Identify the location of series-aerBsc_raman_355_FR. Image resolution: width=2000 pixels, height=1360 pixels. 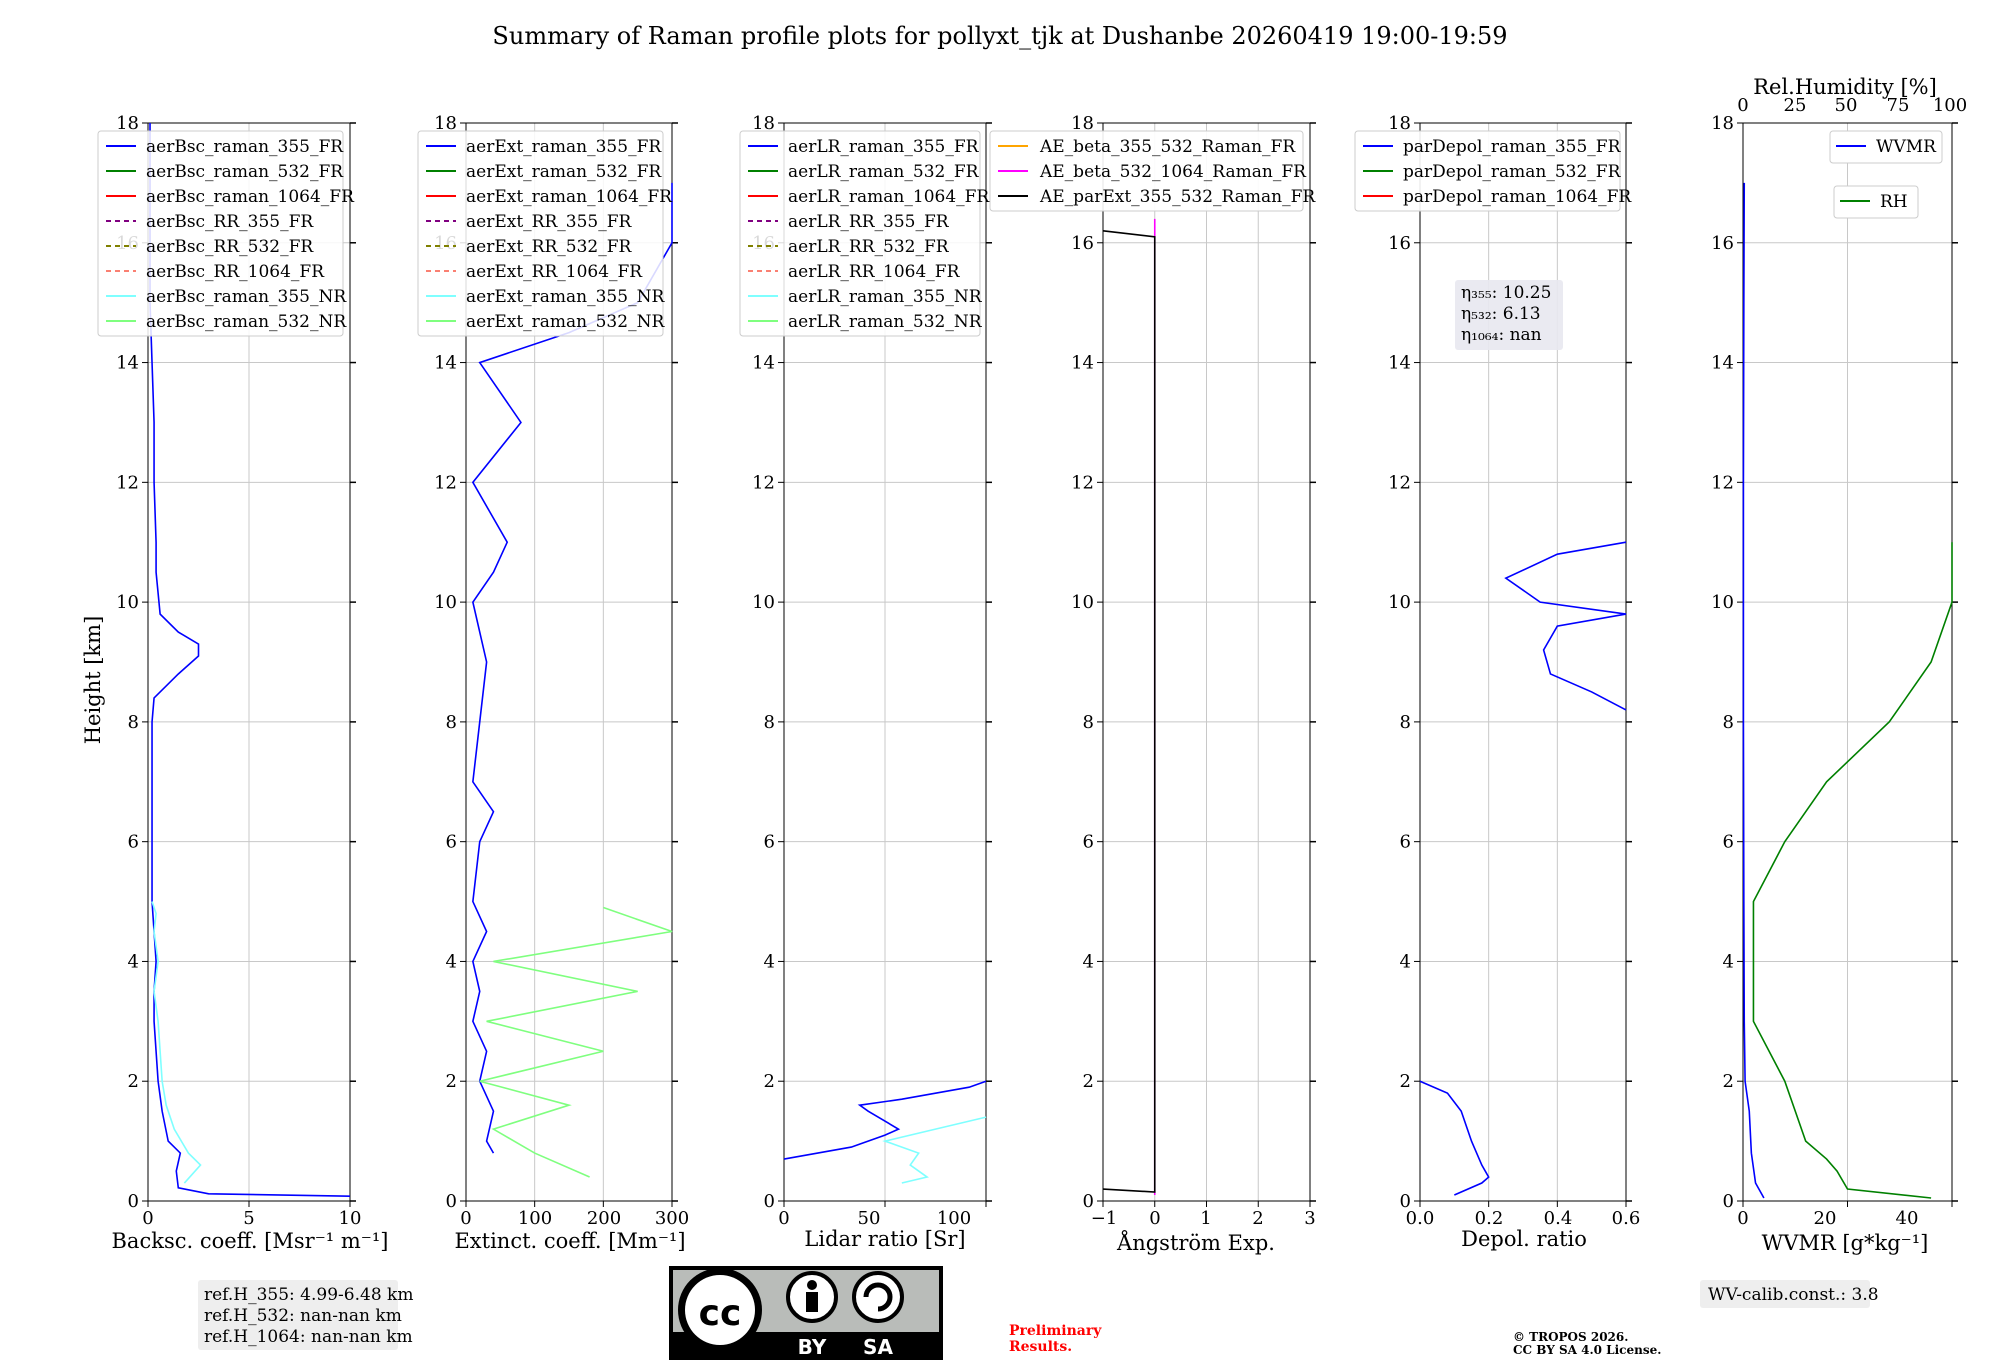
(250, 660).